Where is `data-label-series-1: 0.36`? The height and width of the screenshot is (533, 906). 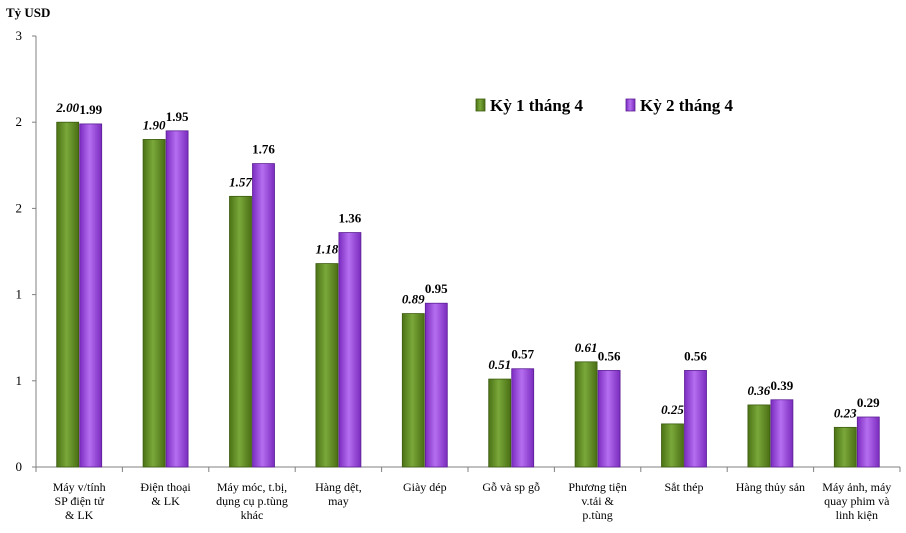
data-label-series-1: 0.36 is located at coordinates (759, 390).